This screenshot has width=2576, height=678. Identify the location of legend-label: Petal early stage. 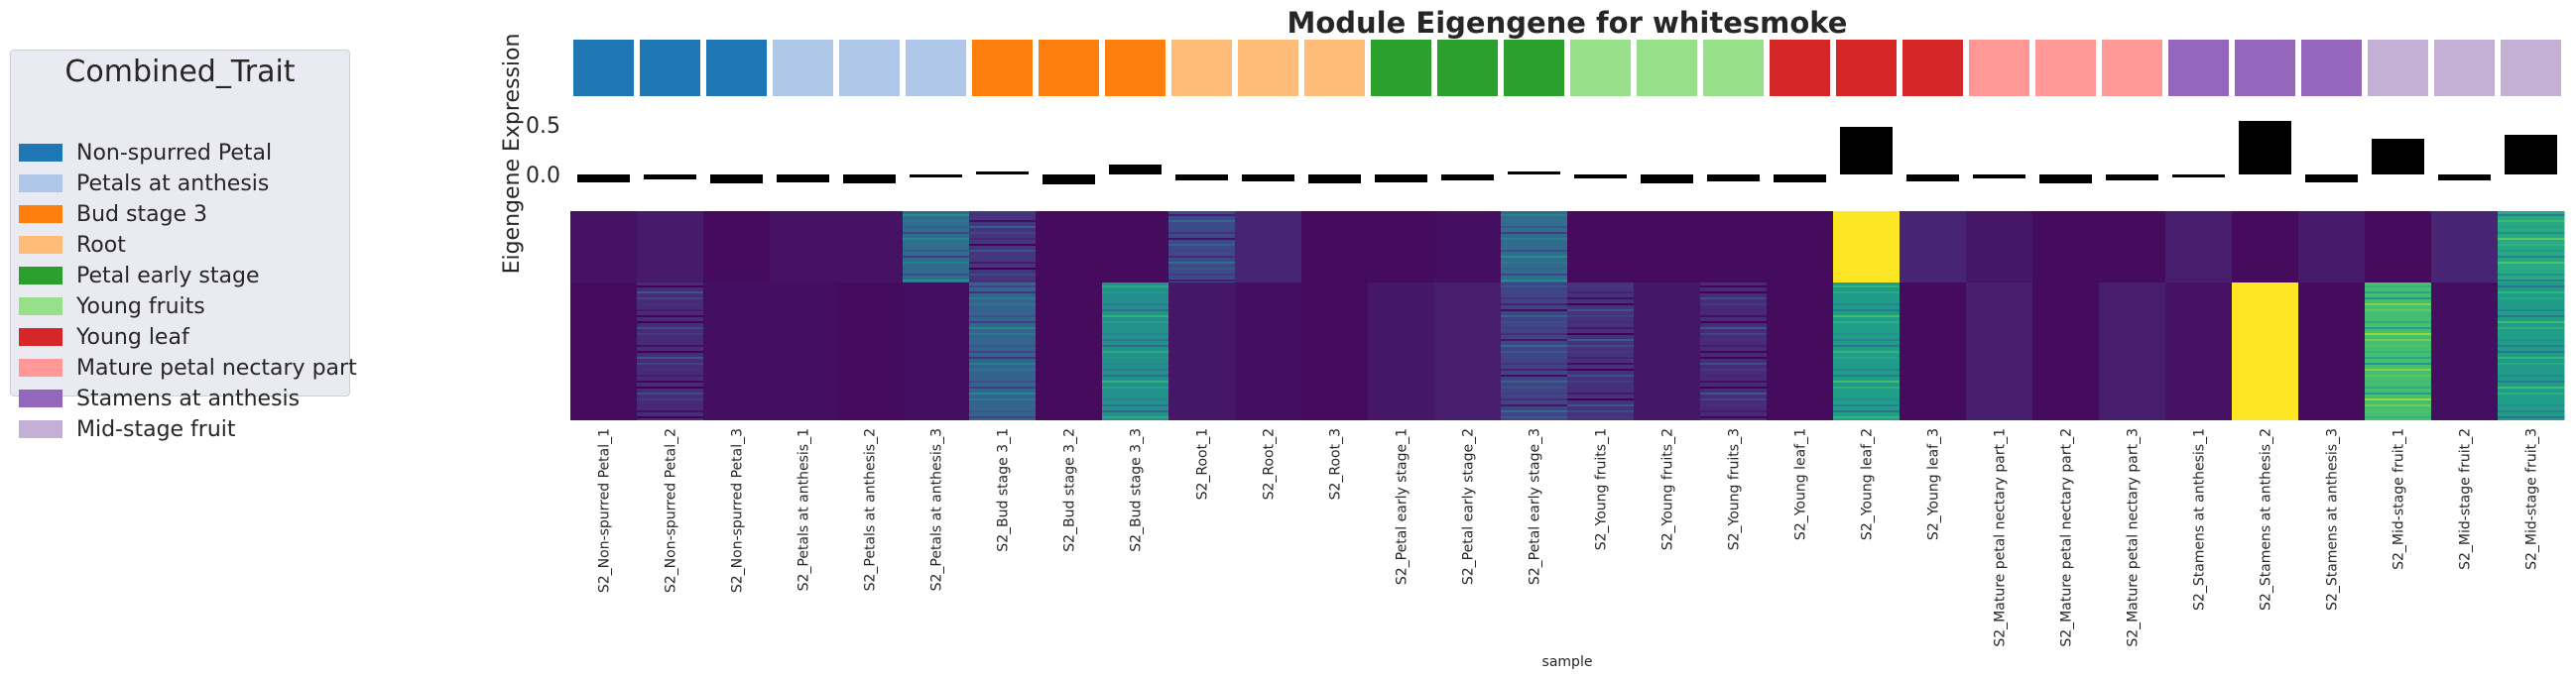
(168, 275).